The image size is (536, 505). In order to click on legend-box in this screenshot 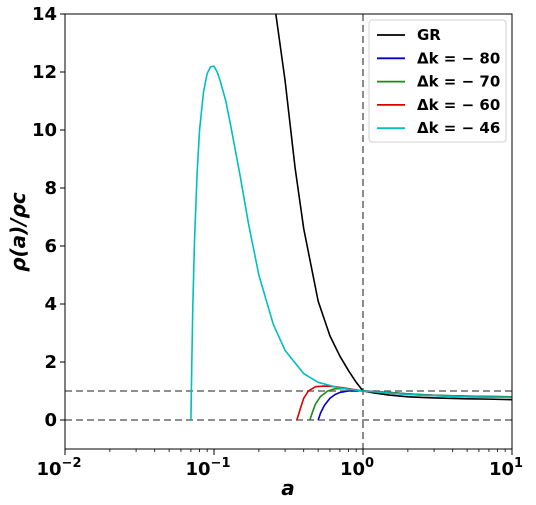, I will do `click(437, 81)`.